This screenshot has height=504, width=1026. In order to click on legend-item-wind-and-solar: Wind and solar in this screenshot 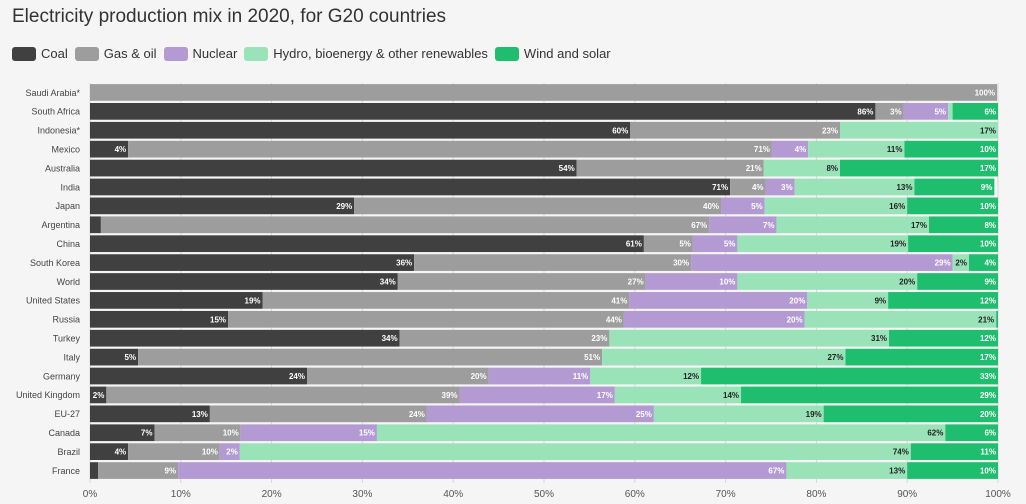, I will do `click(552, 53)`.